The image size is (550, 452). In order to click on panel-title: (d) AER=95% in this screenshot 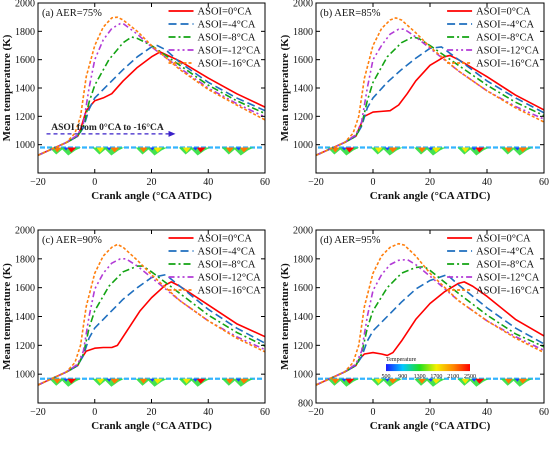, I will do `click(350, 240)`.